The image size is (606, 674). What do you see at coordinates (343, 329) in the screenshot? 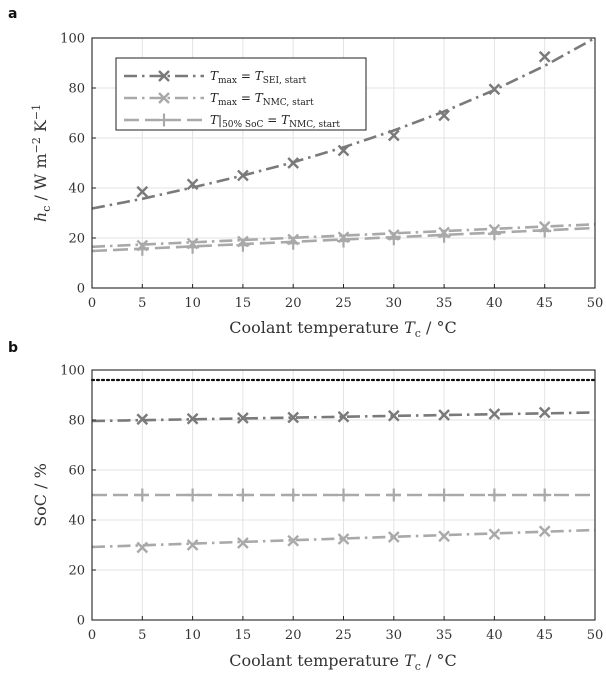
I see `x-axis-label-a: Coolant temperature Tc / °C` at bounding box center [343, 329].